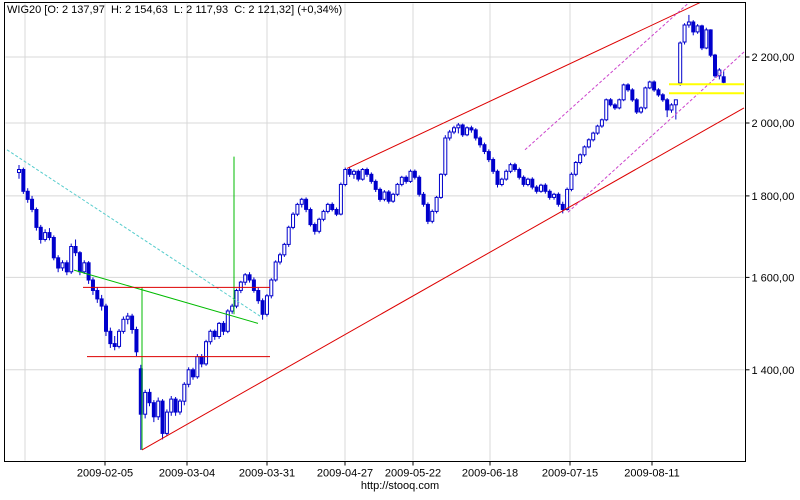 The image size is (800, 500). What do you see at coordinates (187, 474) in the screenshot?
I see `x-tick-label: 2009-03-04` at bounding box center [187, 474].